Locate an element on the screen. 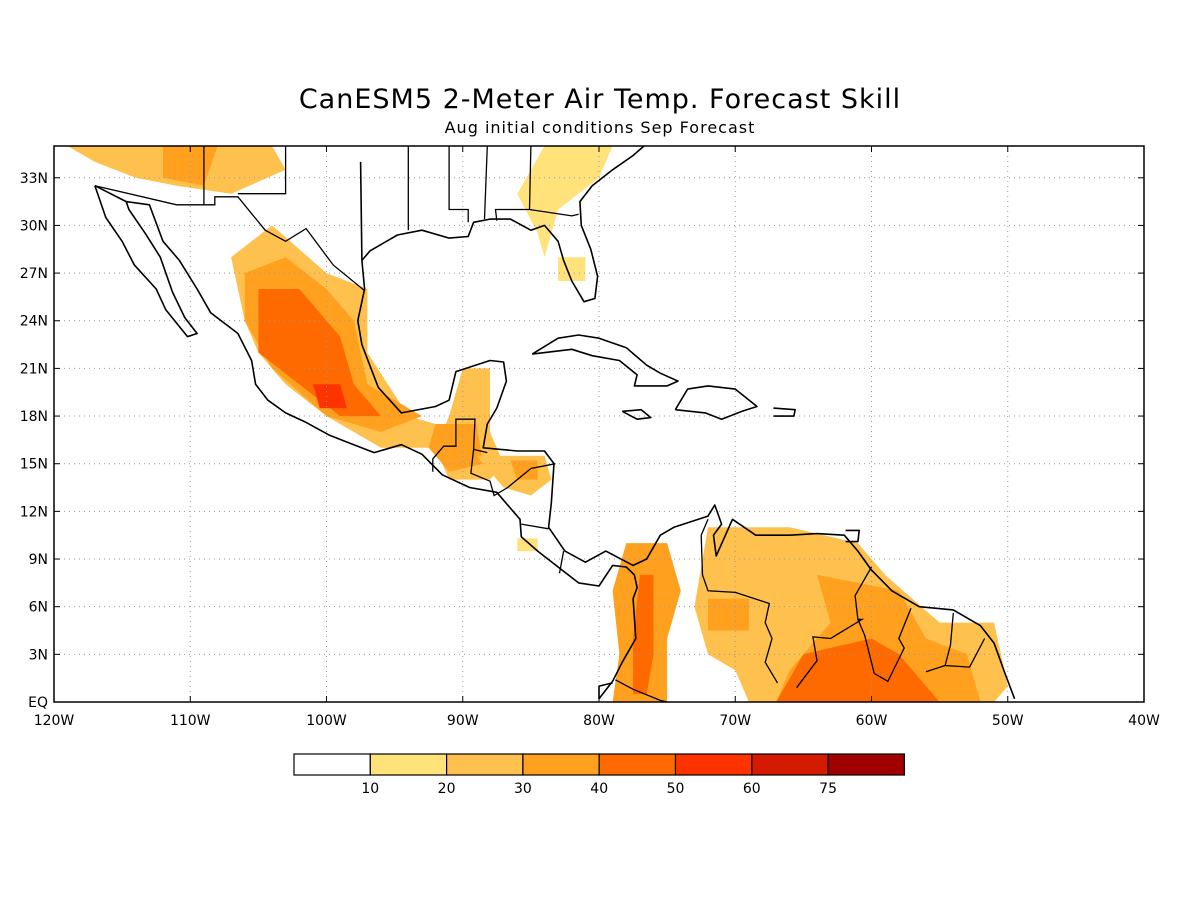  chart-title: CanESM5 2-Meter Air Temp. Forecast Skill is located at coordinates (600, 99).